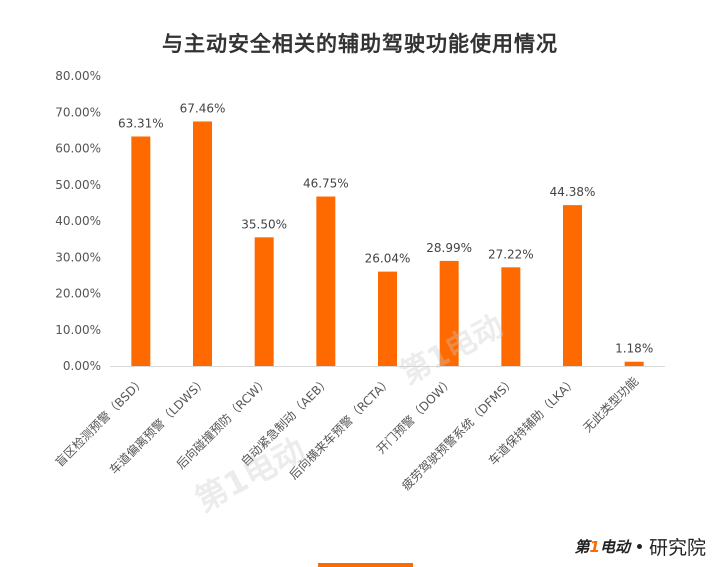 This screenshot has height=567, width=720. Describe the element at coordinates (82, 366) in the screenshot. I see `y-tick-label: 0.00%` at that location.